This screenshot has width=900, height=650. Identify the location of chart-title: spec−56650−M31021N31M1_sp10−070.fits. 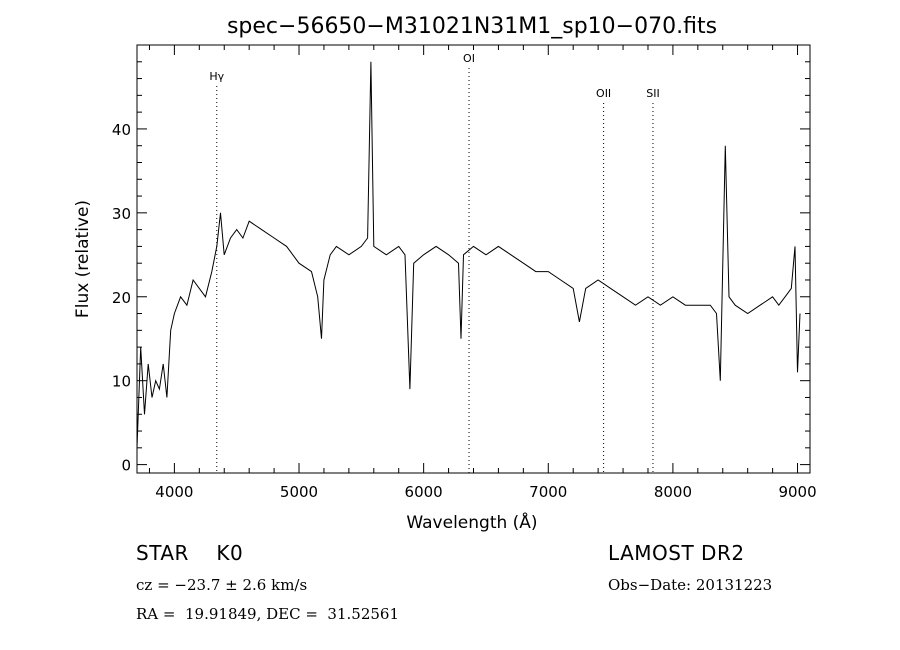
(472, 26).